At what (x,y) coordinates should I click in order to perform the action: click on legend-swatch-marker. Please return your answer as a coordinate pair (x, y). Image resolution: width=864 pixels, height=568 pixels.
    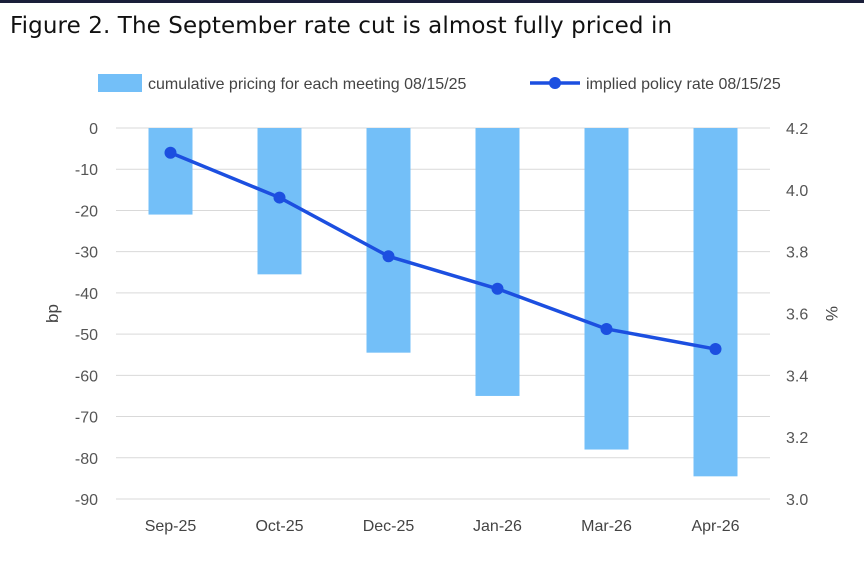
    Looking at the image, I should click on (555, 83).